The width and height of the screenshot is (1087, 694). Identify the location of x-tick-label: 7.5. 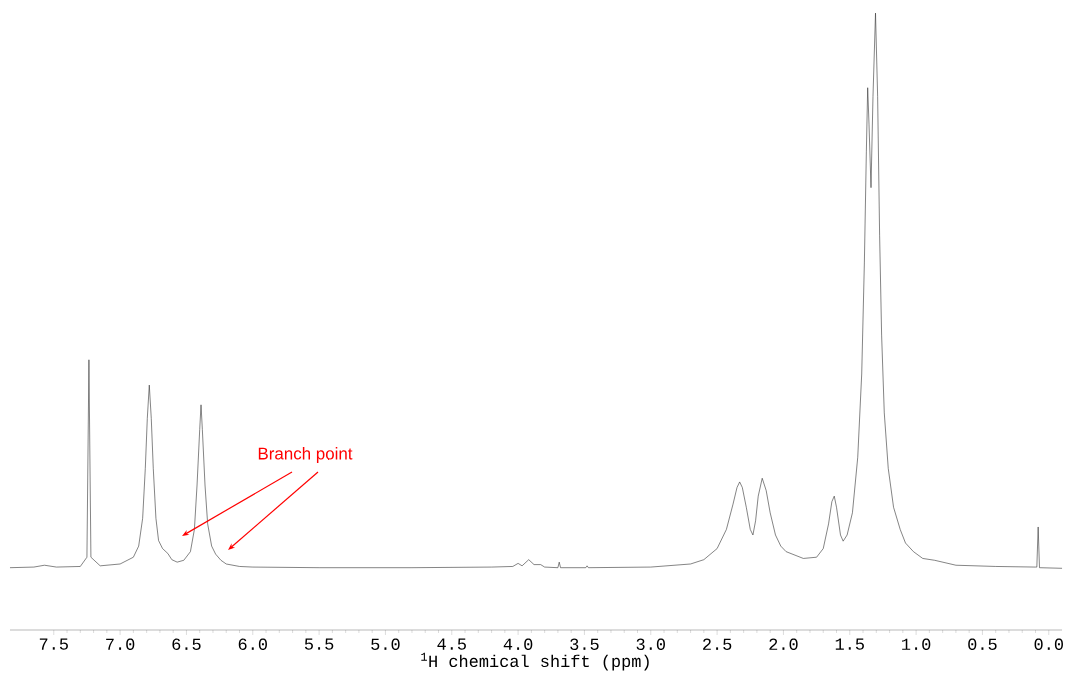
(53, 644).